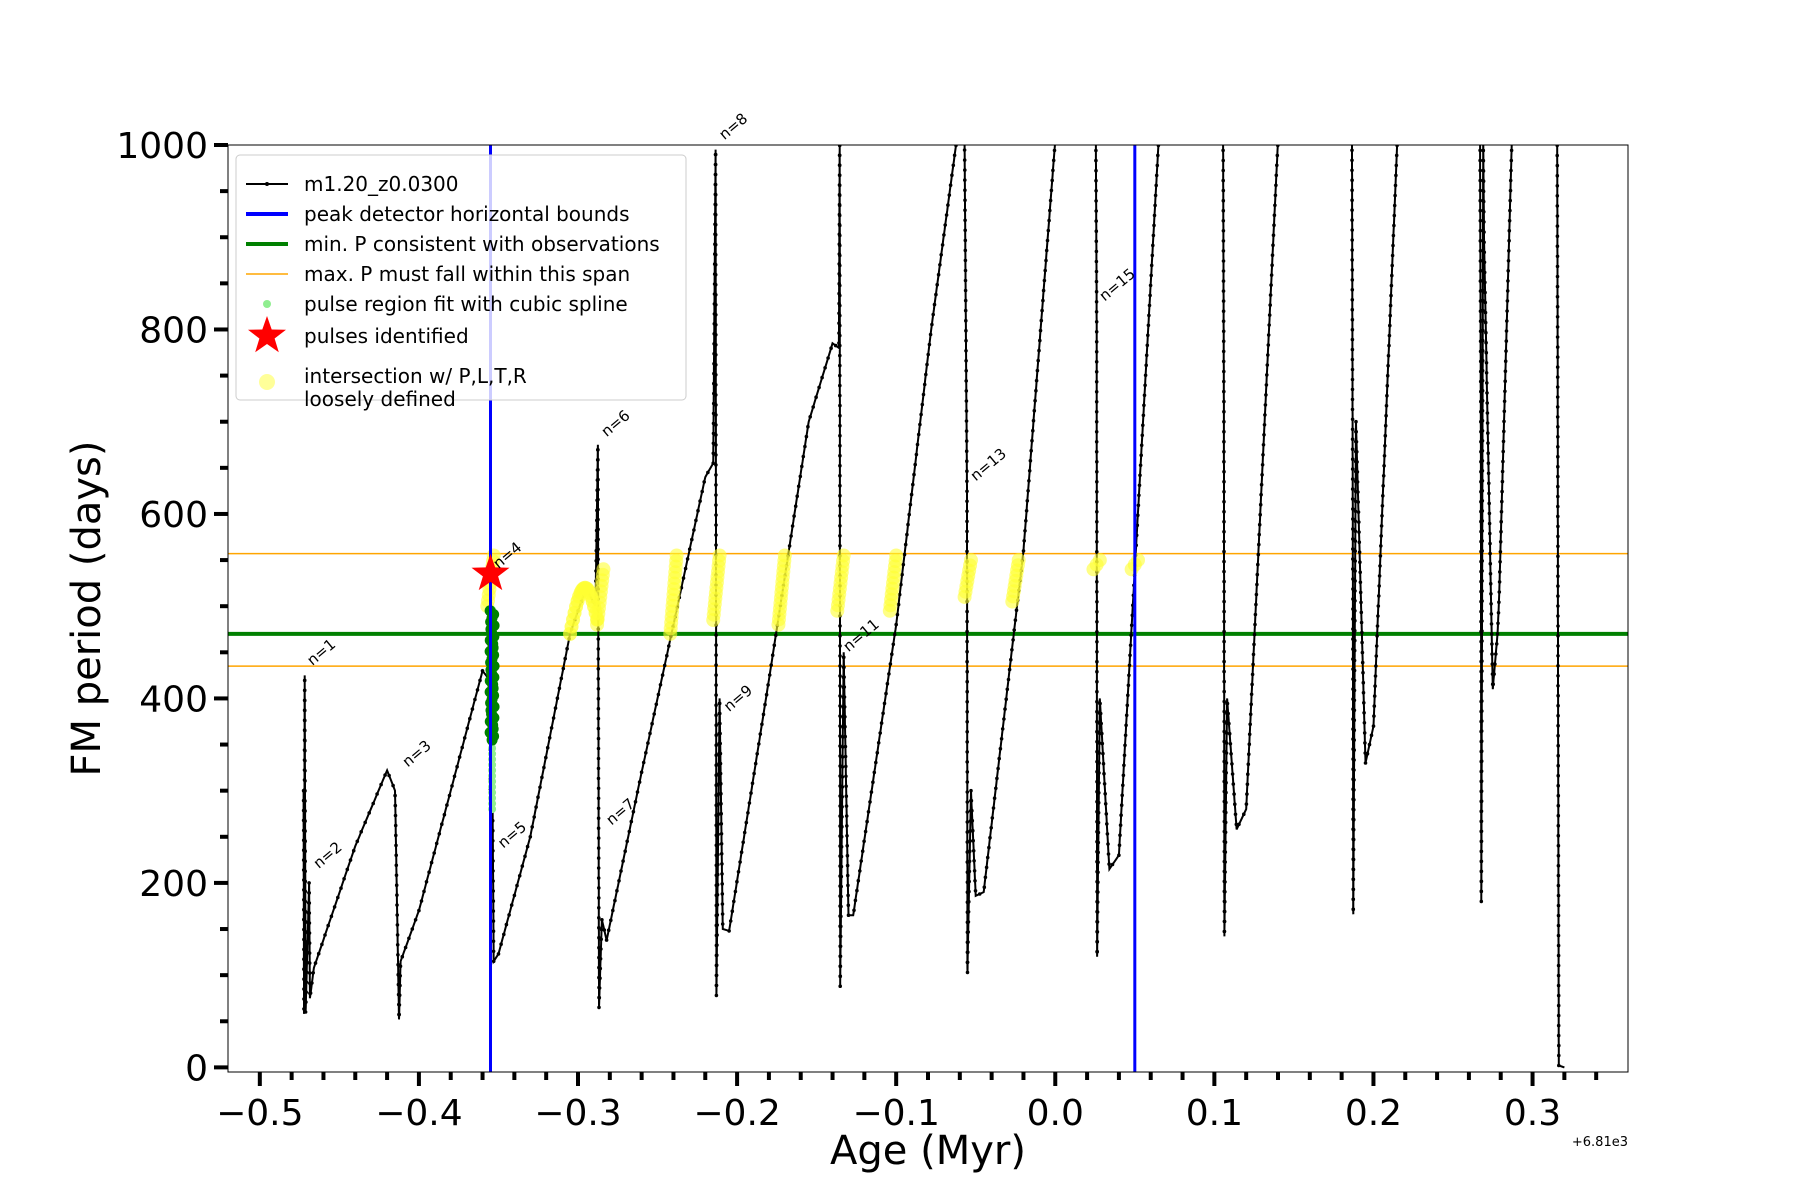 The image size is (1800, 1204). I want to click on legend-entry: min. P consistent with observations, so click(453, 244).